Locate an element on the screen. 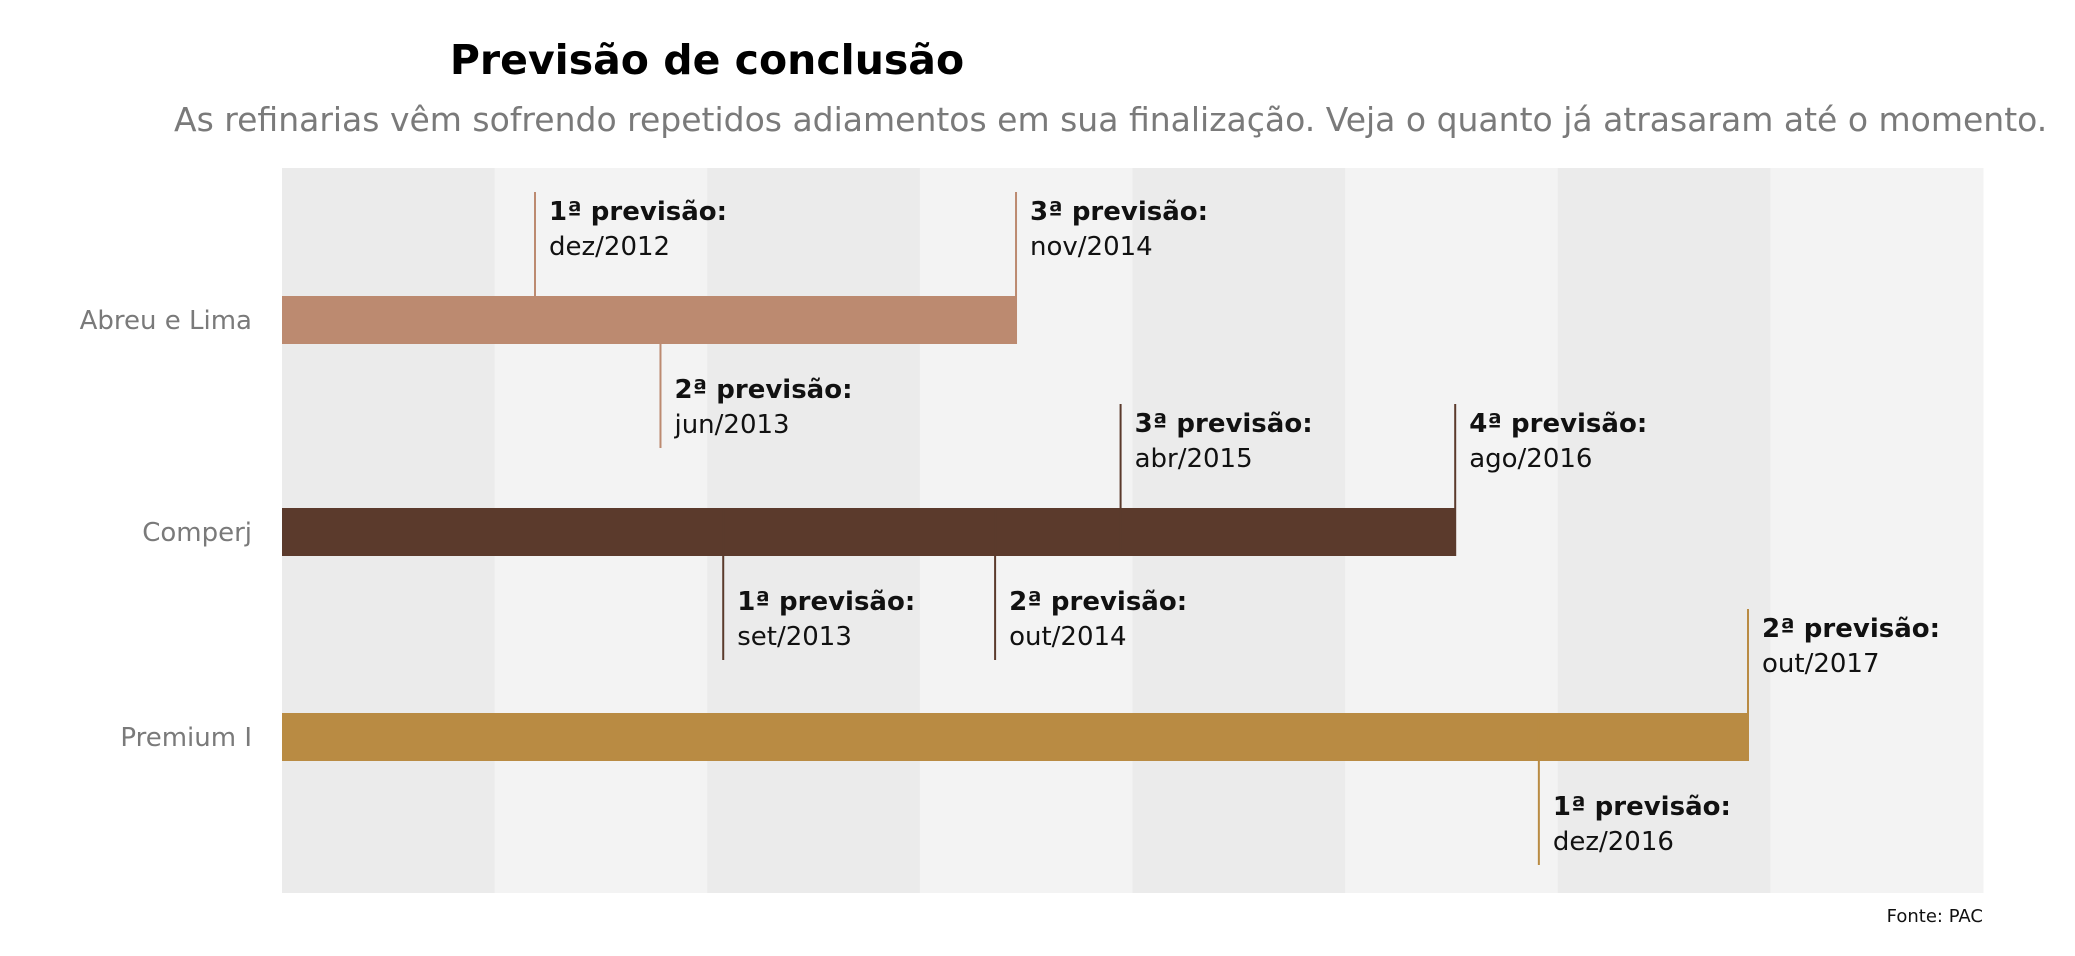  forecast-marker: 2ª previsão: jun/2013 is located at coordinates (755, 372).